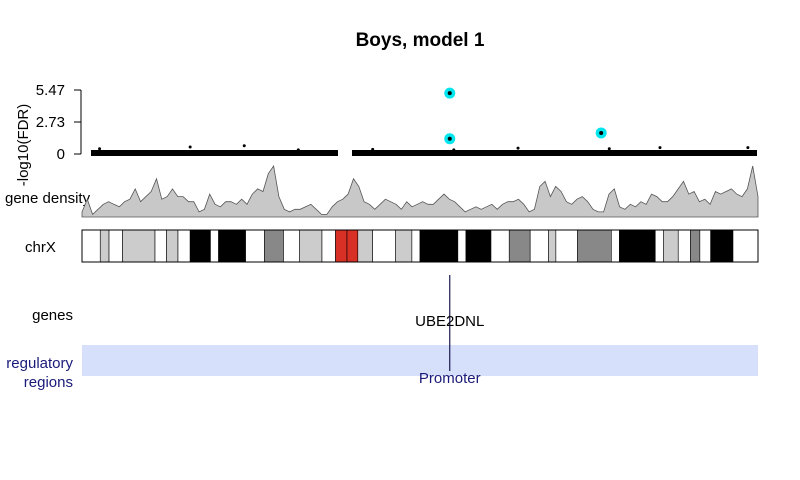  I want to click on regulatory-band, so click(420, 360).